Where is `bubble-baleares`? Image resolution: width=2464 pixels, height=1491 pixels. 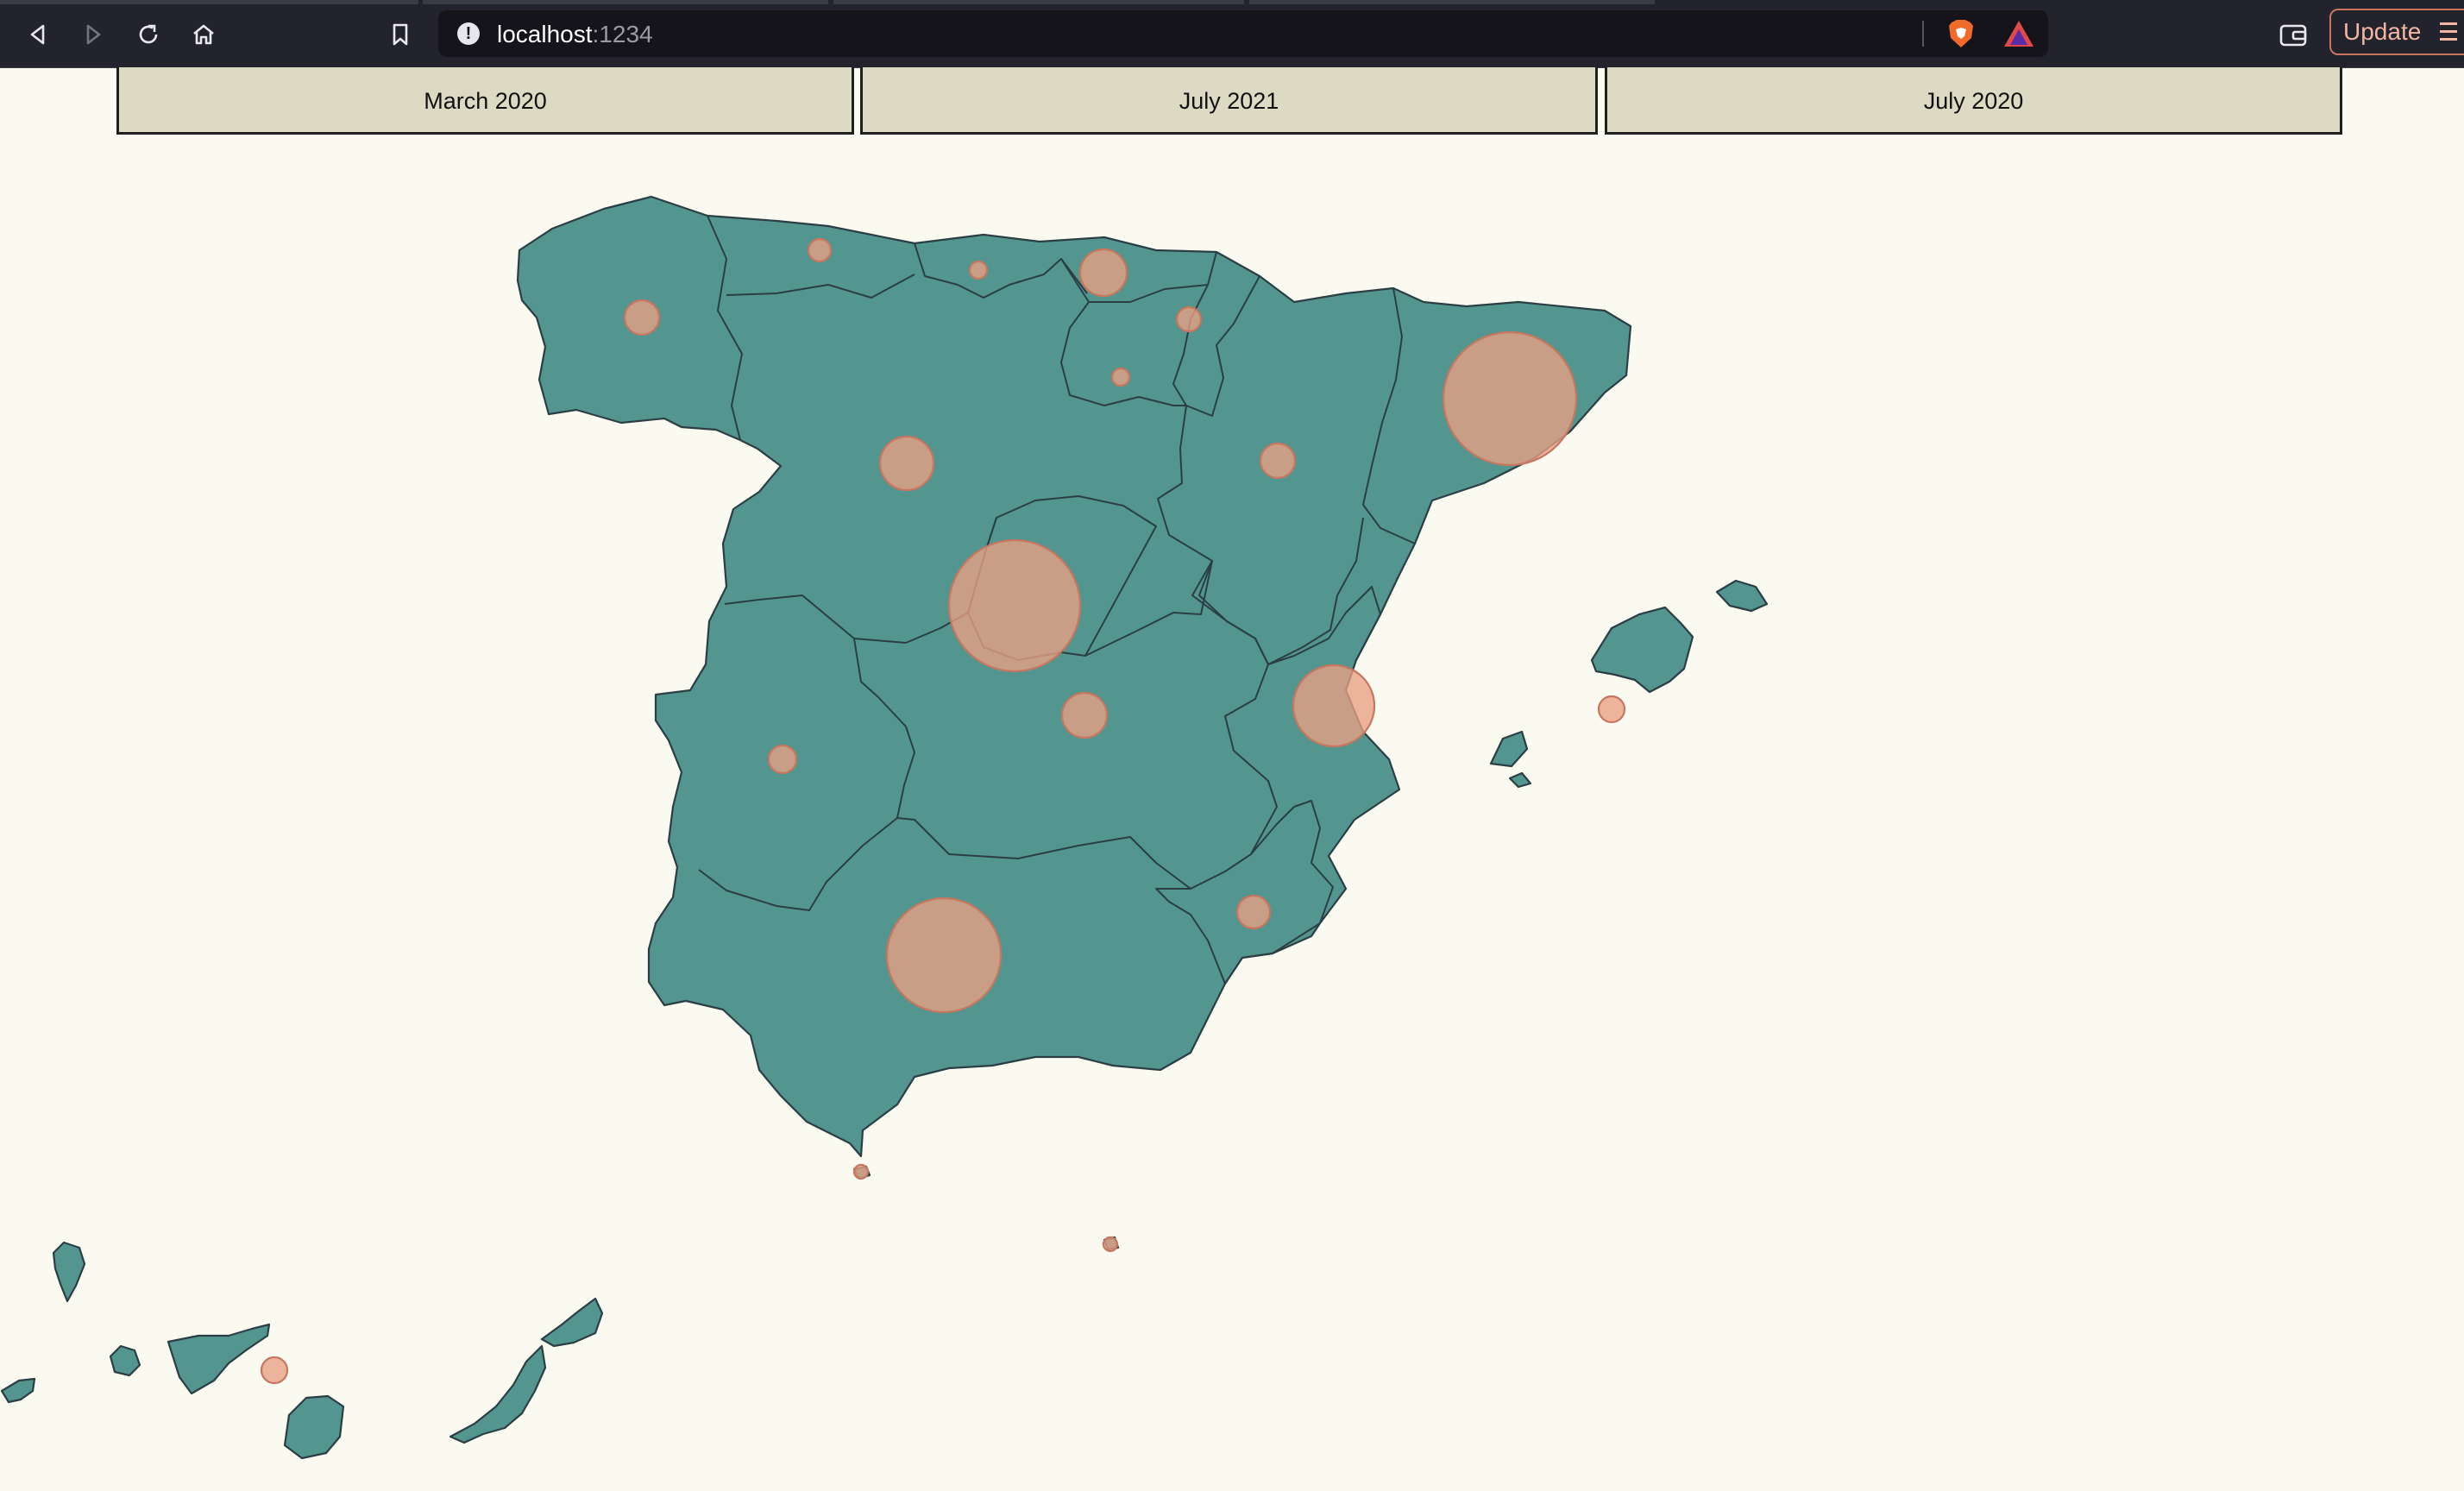 bubble-baleares is located at coordinates (1612, 709).